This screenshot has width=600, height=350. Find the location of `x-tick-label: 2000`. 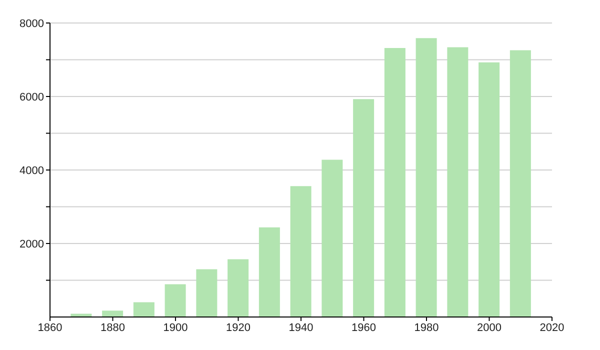

x-tick-label: 2000 is located at coordinates (489, 328).